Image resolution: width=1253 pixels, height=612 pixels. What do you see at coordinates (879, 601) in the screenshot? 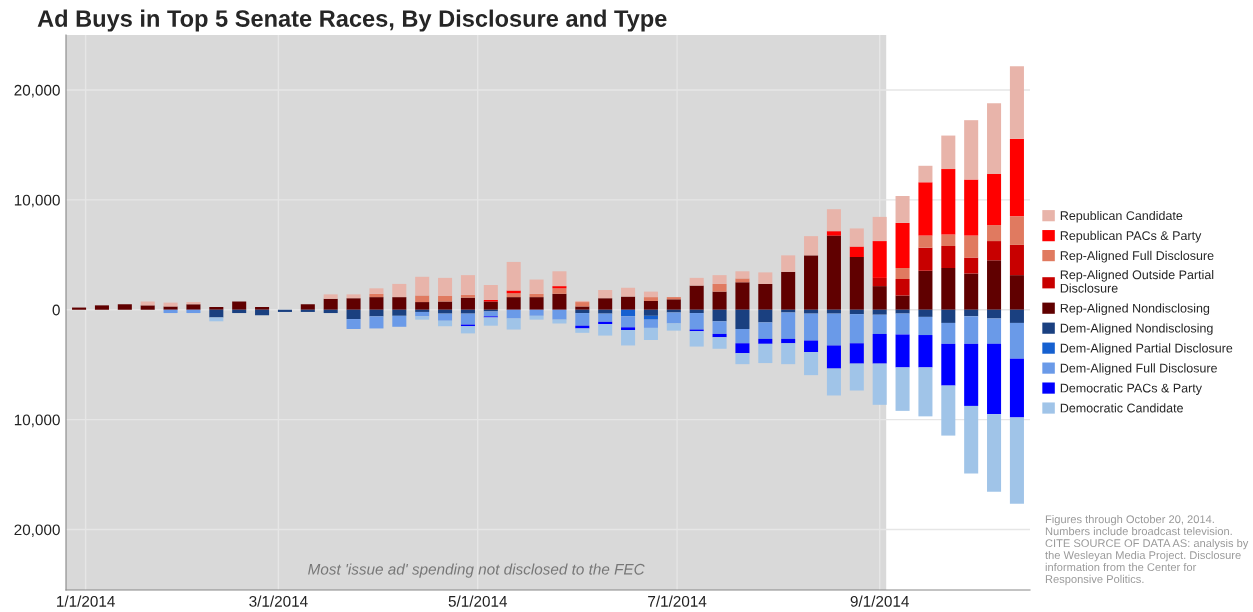
I see `x-tick-label: 9/1/2014` at bounding box center [879, 601].